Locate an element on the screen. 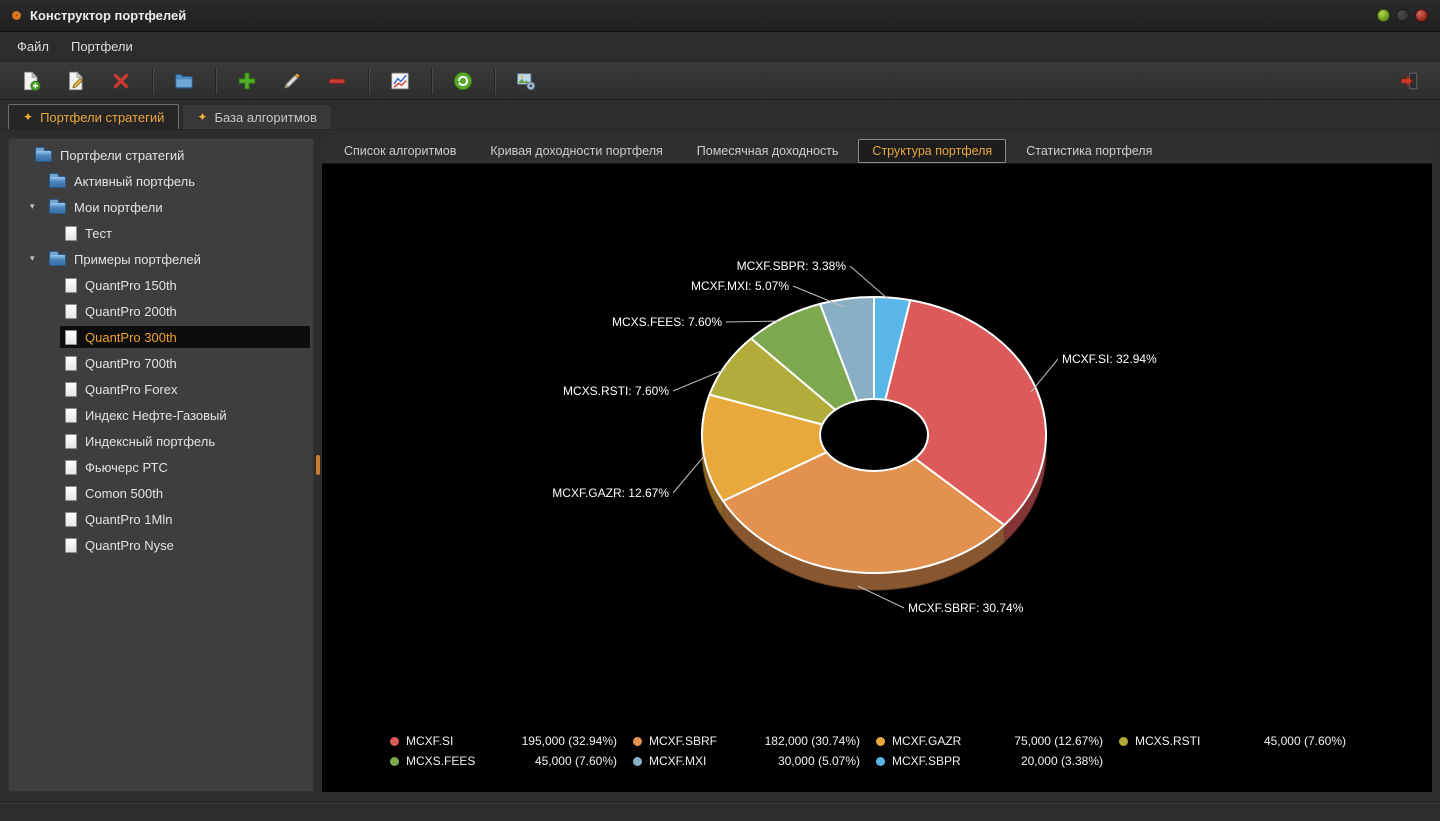 The height and width of the screenshot is (821, 1440). report-settings-icon is located at coordinates (526, 81).